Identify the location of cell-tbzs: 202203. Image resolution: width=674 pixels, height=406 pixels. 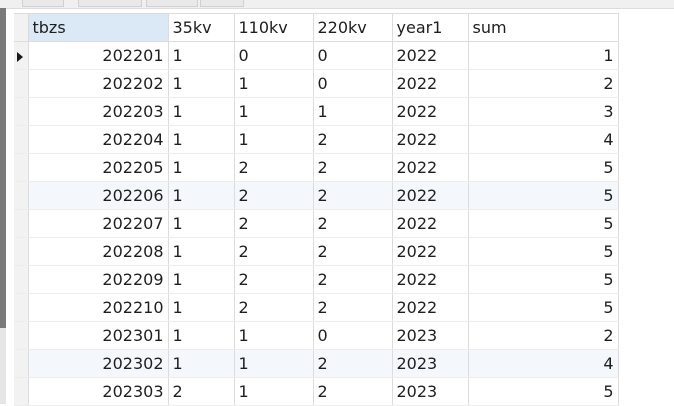
(98, 111).